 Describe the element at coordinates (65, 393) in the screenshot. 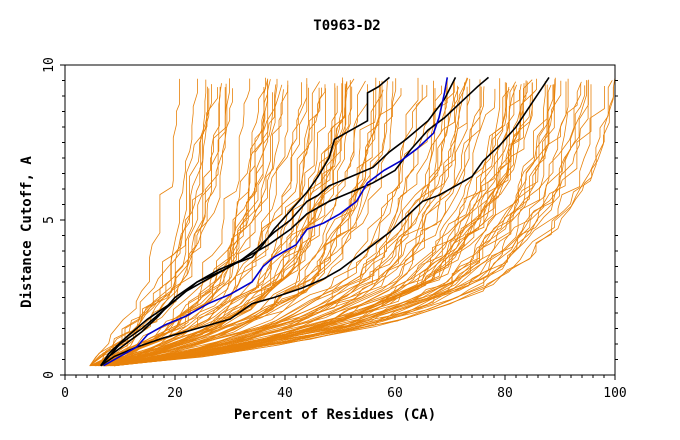

I see `x-tick-label: 0` at that location.